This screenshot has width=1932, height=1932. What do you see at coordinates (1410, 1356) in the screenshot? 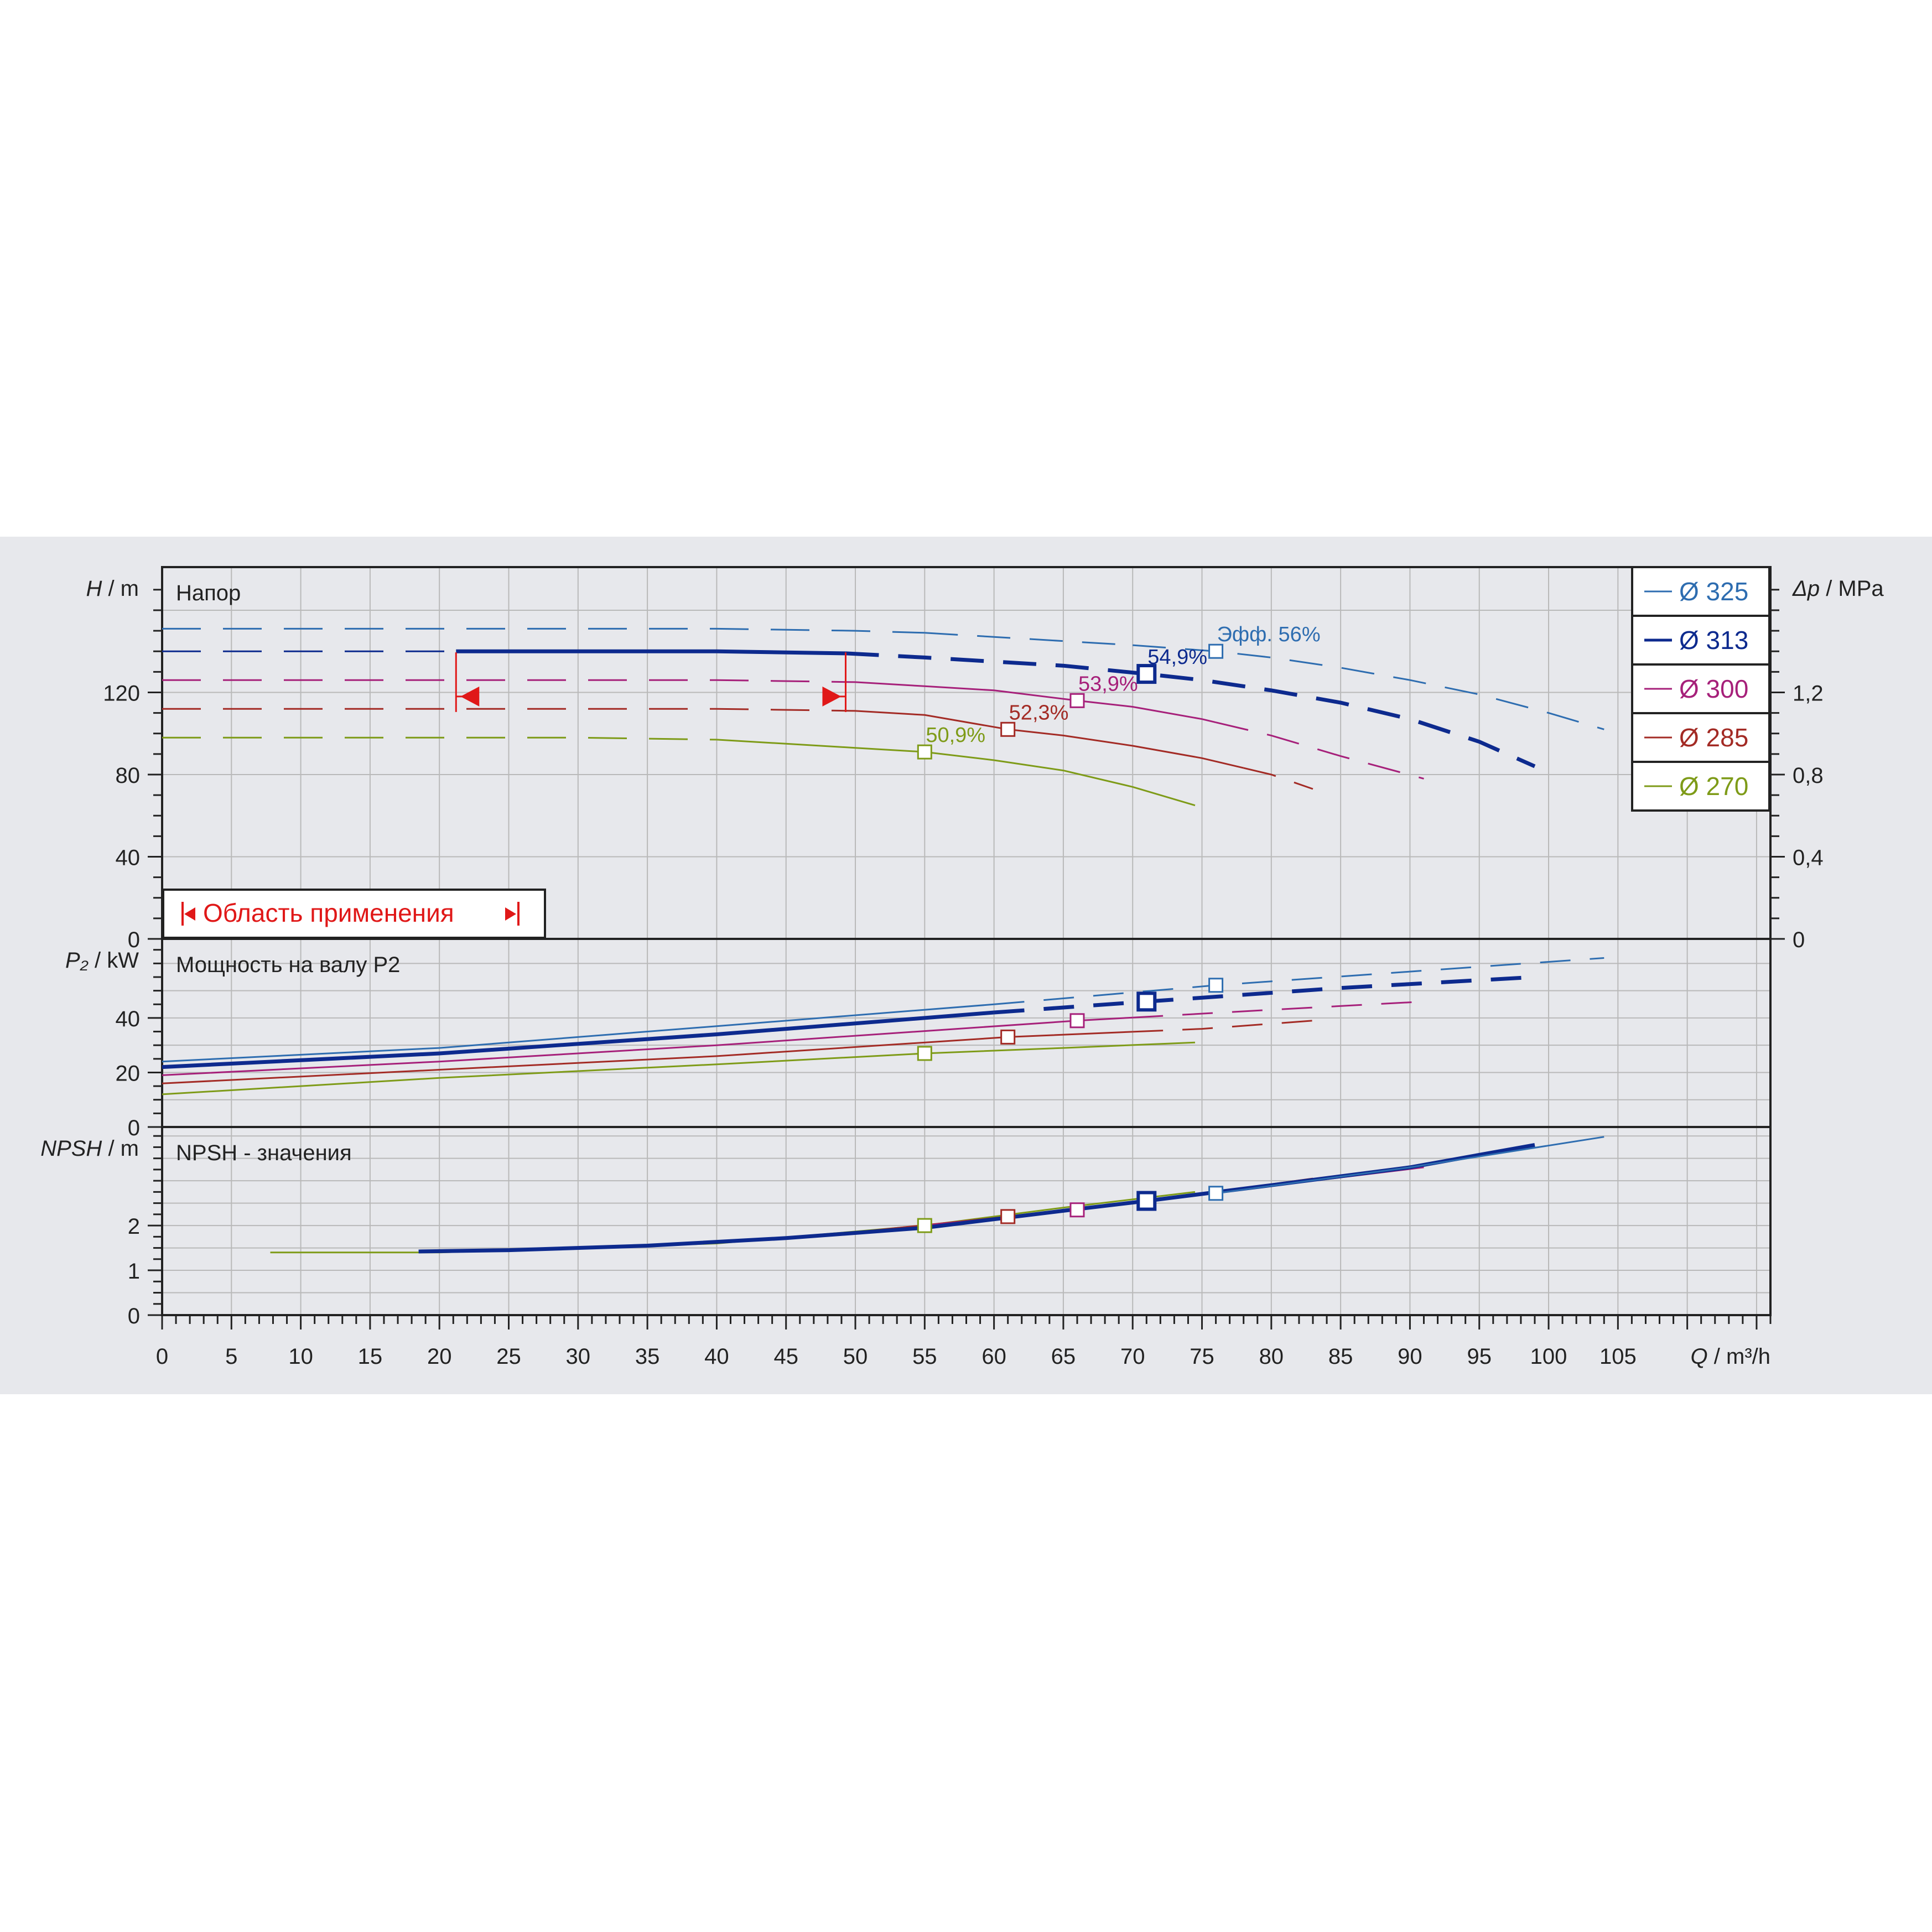
I see `x-tick-label: 90` at bounding box center [1410, 1356].